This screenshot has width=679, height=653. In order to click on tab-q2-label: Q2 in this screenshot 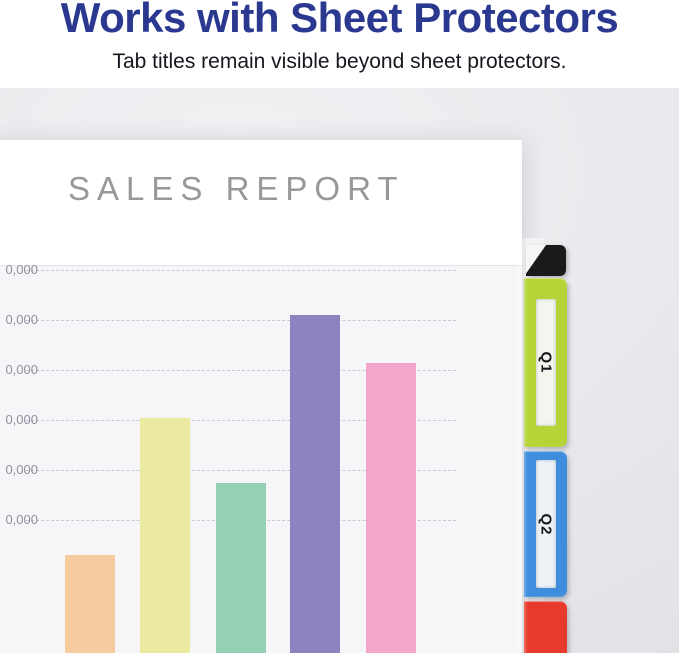, I will do `click(546, 524)`.